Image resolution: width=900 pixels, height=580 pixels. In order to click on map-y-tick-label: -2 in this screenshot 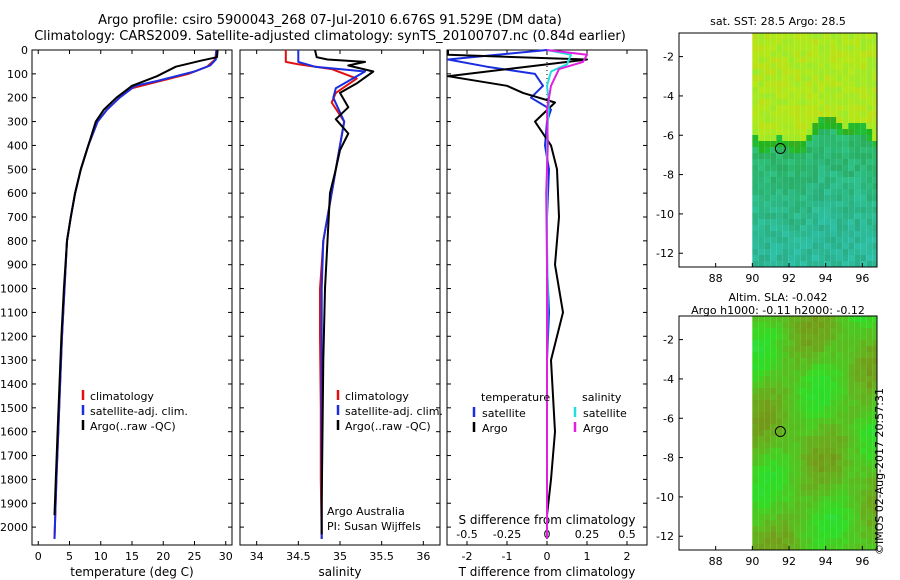, I will do `click(668, 340)`.